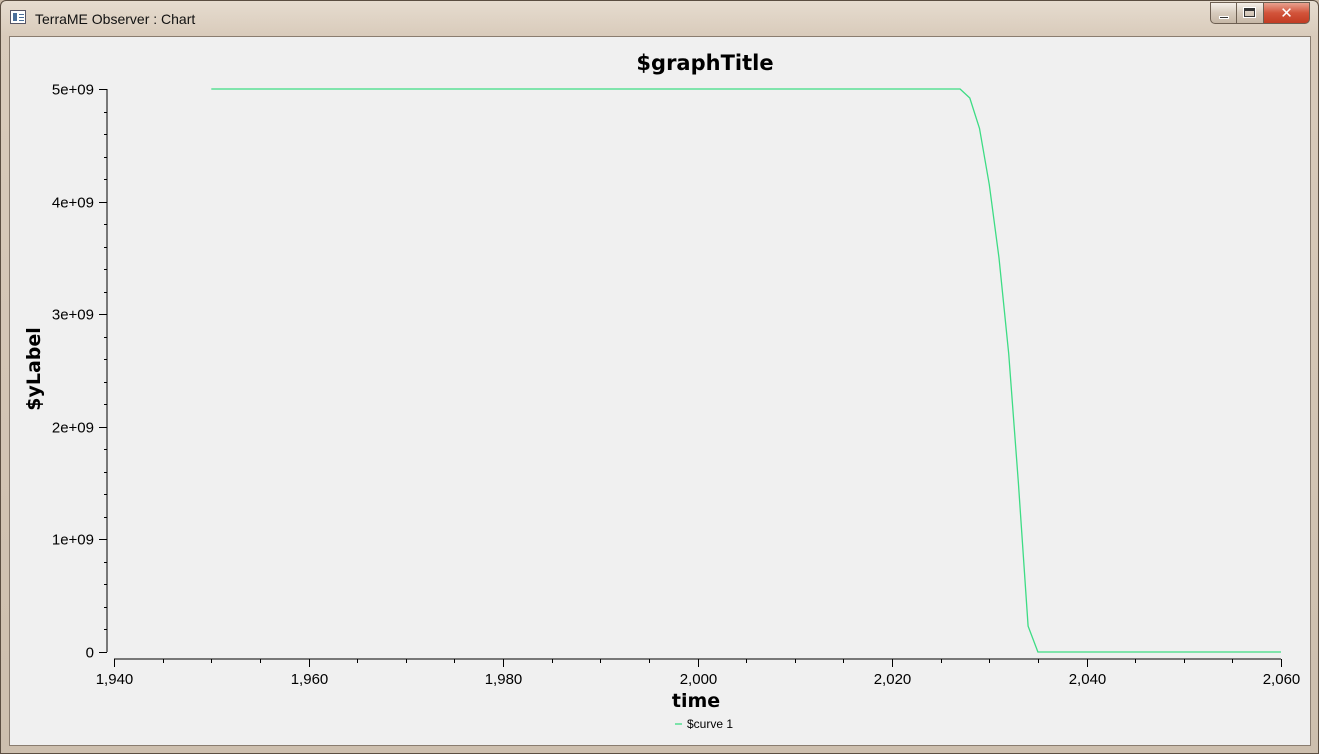  I want to click on legend-label: $curve 1, so click(710, 724).